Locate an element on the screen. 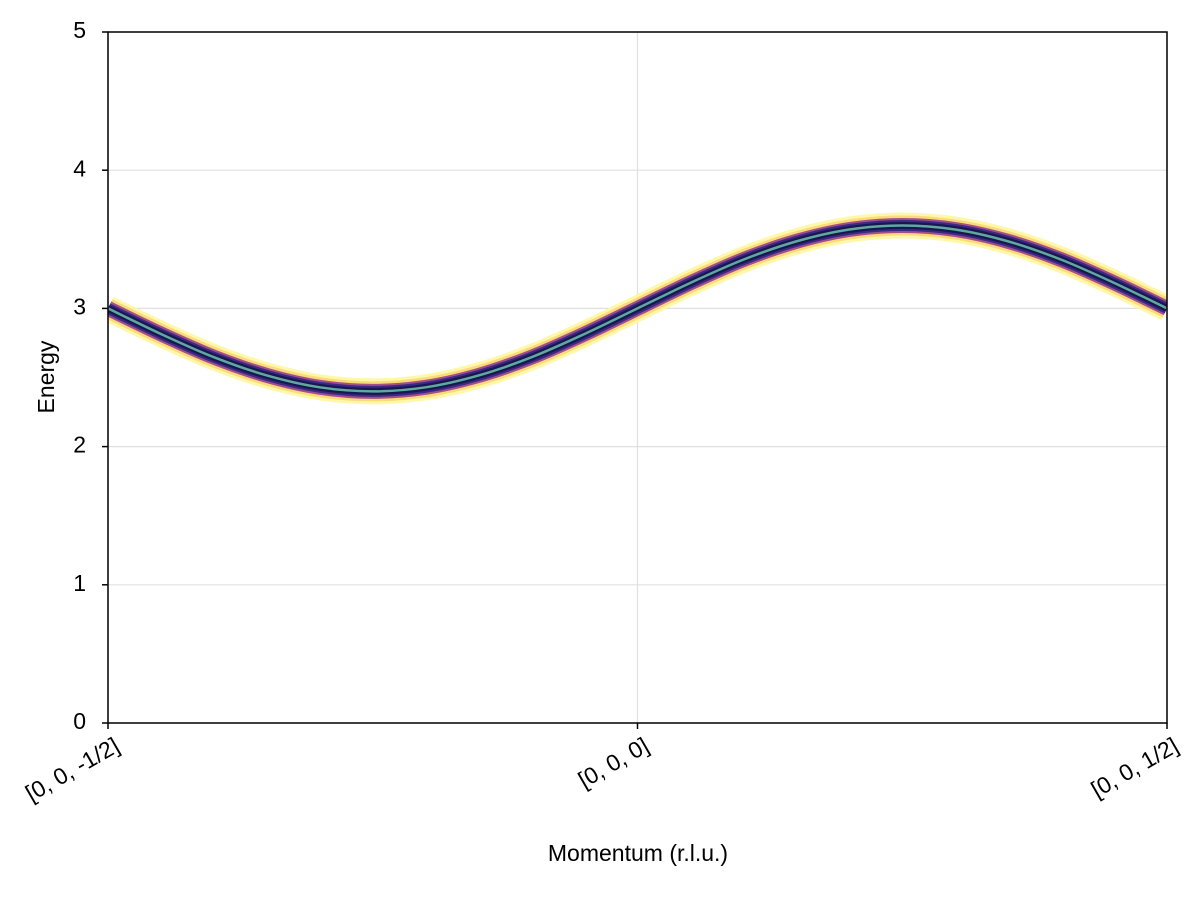  x-axis-title: Momentum (r.l.u.) is located at coordinates (638, 853).